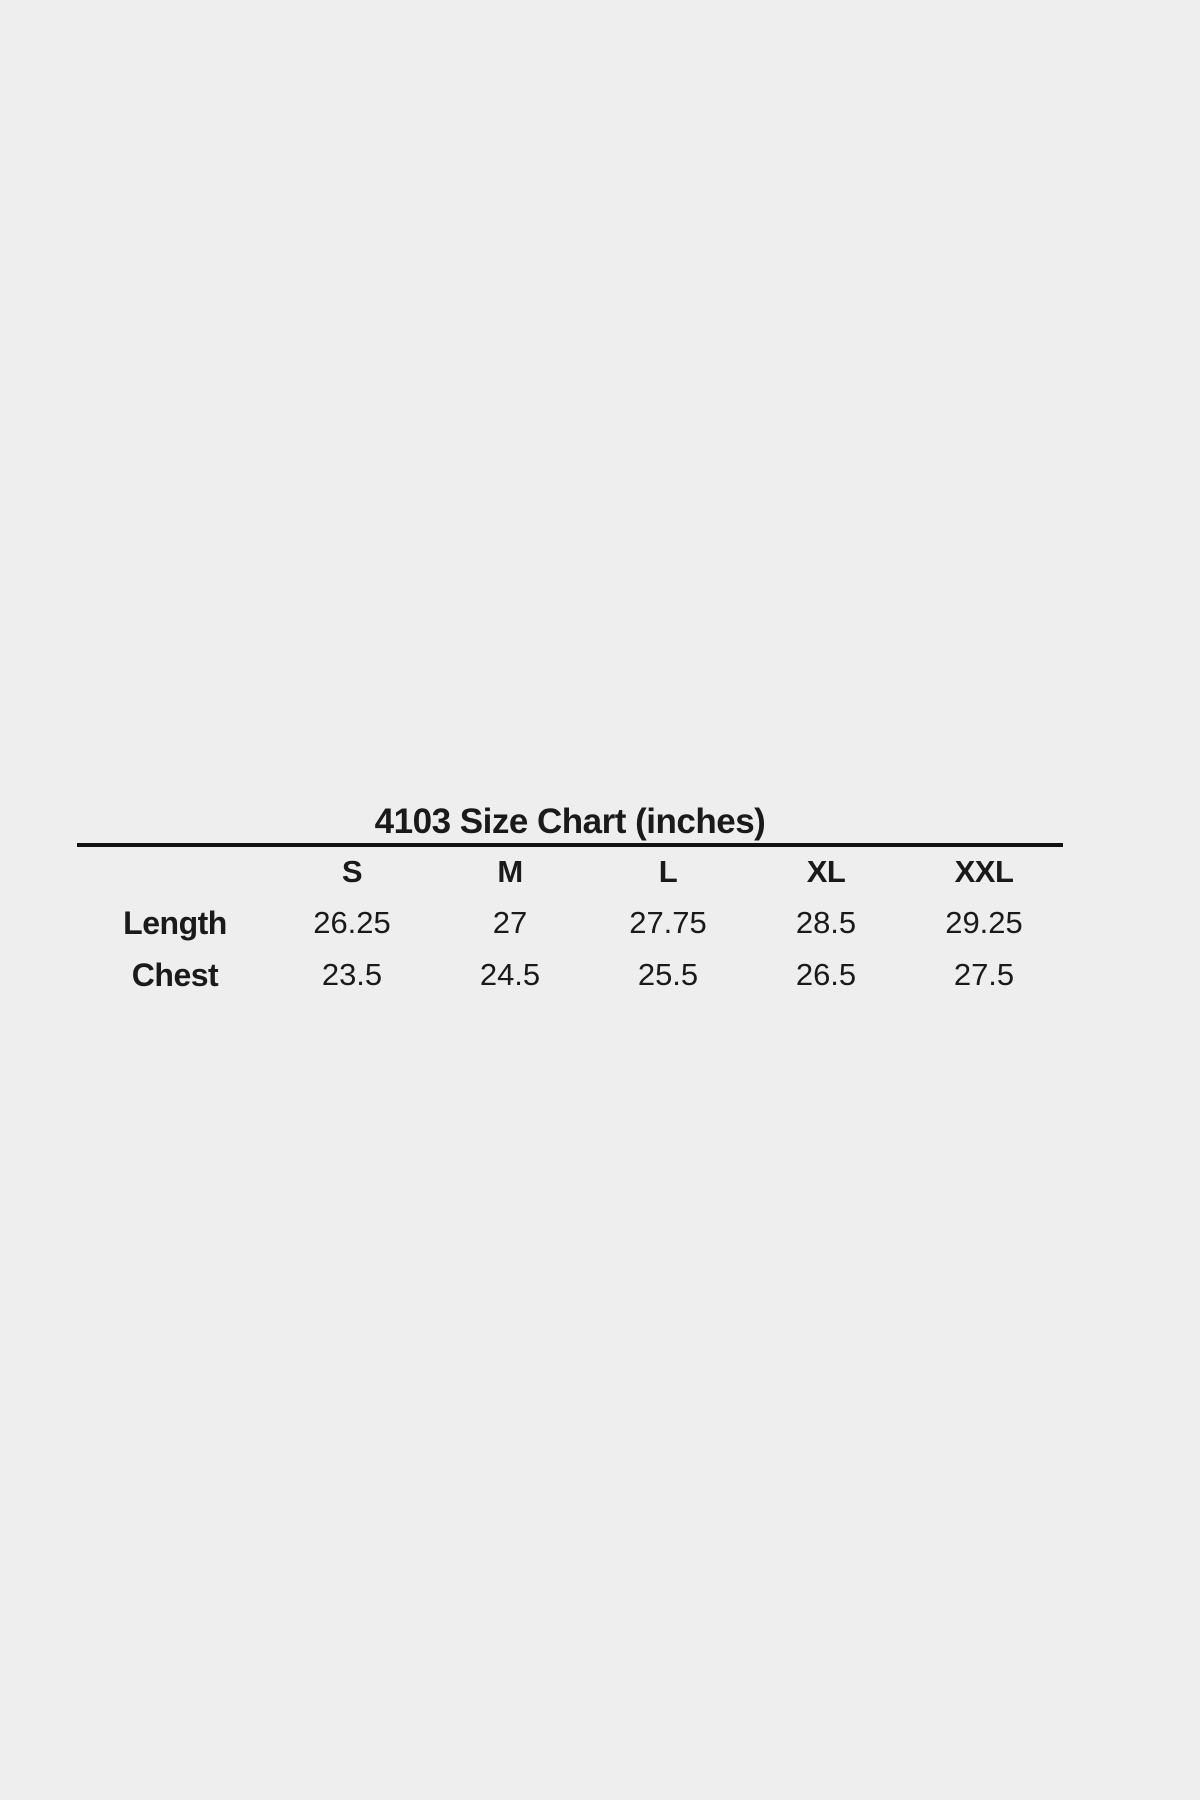 The image size is (1200, 1800). Describe the element at coordinates (570, 975) in the screenshot. I see `table-row-chest: Chest 23.5 24.5 25.5 26.5 27.5` at that location.